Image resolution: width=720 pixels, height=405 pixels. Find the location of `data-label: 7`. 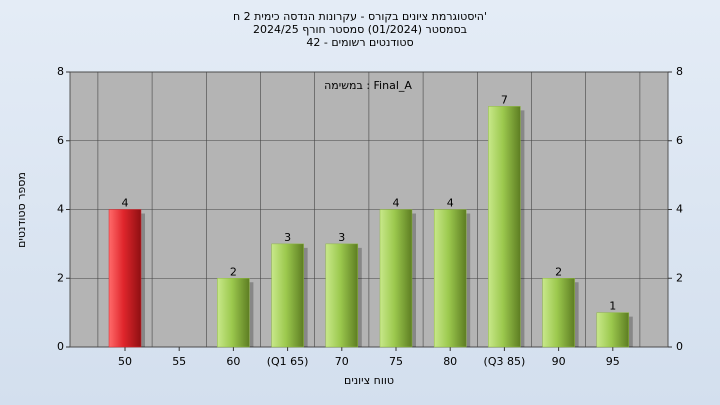

data-label: 7 is located at coordinates (504, 99).